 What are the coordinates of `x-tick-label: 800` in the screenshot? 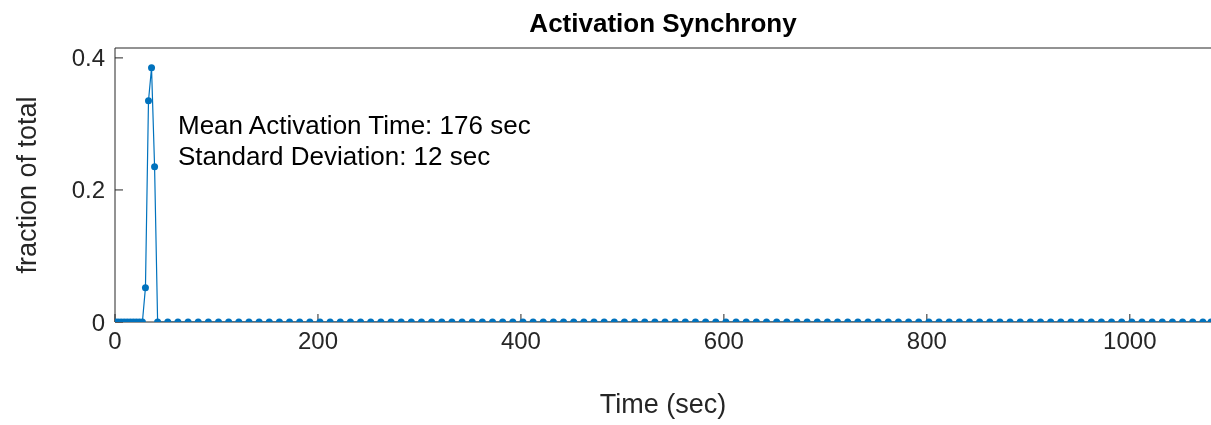 It's located at (926, 341).